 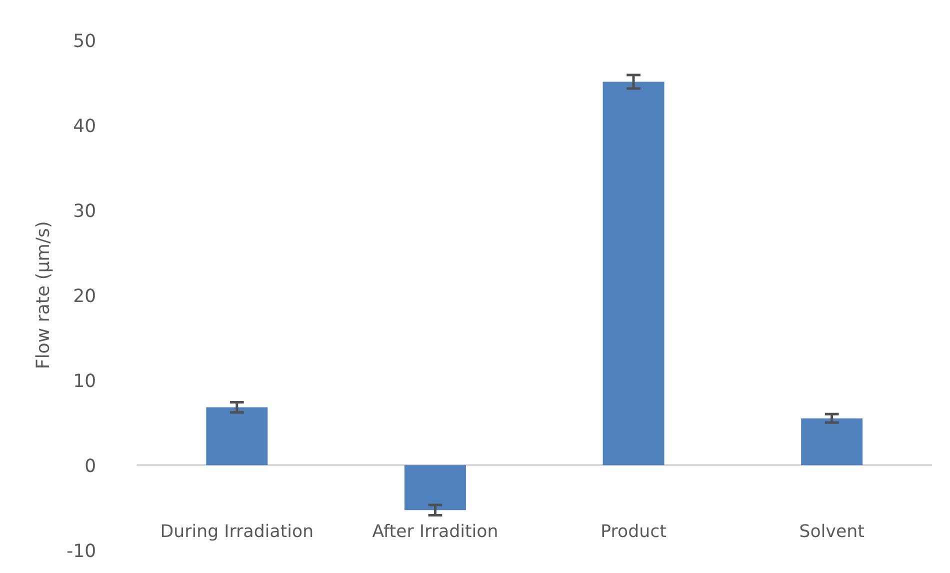 What do you see at coordinates (90, 465) in the screenshot?
I see `y-tick-label: 0` at bounding box center [90, 465].